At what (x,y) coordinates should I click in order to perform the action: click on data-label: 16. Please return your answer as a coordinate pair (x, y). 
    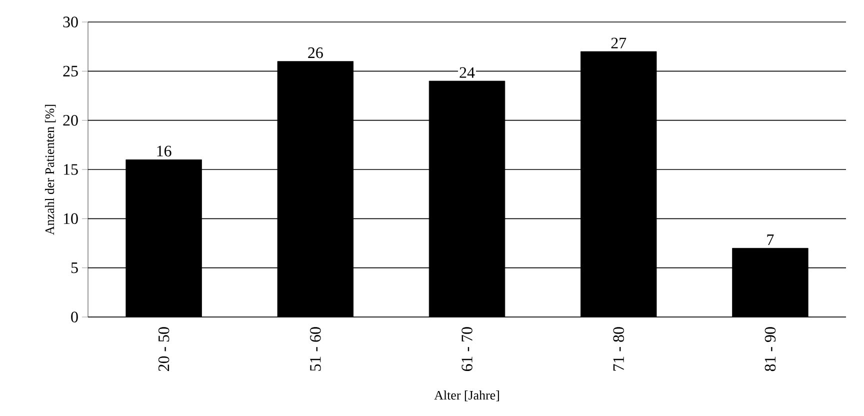
    Looking at the image, I should click on (164, 151).